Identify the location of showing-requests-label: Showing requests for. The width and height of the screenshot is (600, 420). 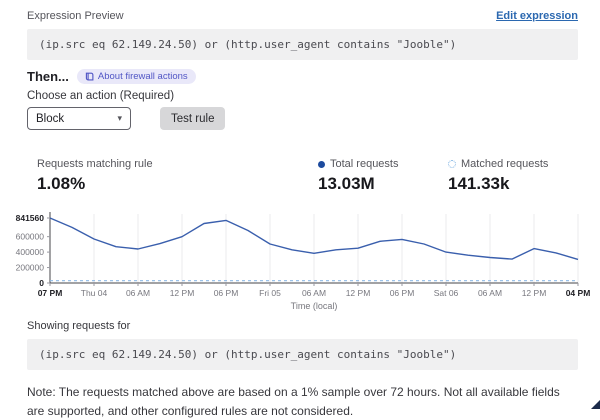
(79, 326).